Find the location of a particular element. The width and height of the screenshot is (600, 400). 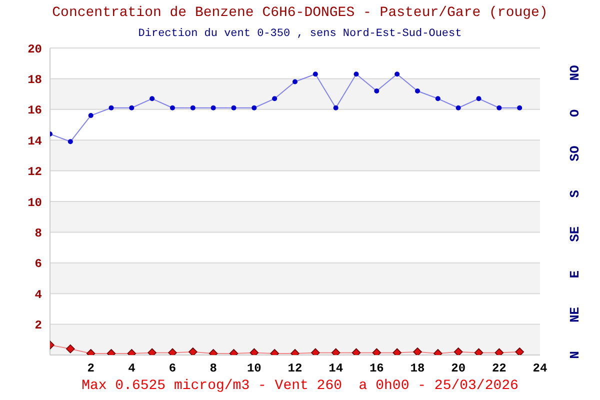

chart-subtitle: Direction du vent 0-350 , sens Nord-Est-Sud-Ouest is located at coordinates (300, 34).